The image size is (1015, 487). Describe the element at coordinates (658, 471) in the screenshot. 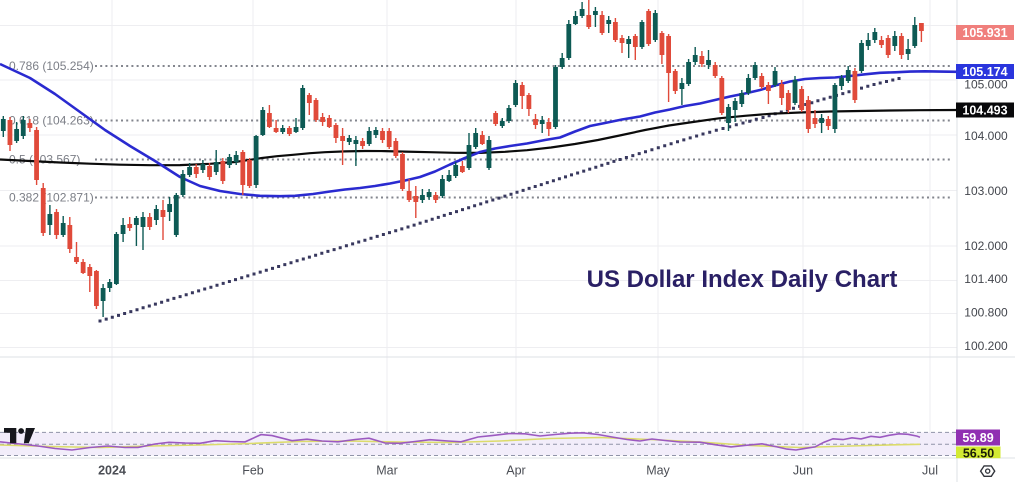

I see `svg-text: May` at that location.